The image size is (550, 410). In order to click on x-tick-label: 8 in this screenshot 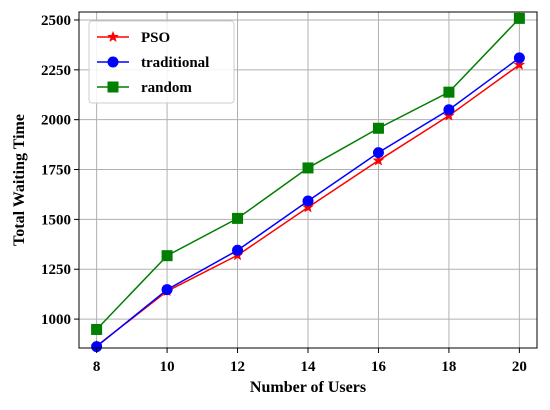, I will do `click(97, 367)`.